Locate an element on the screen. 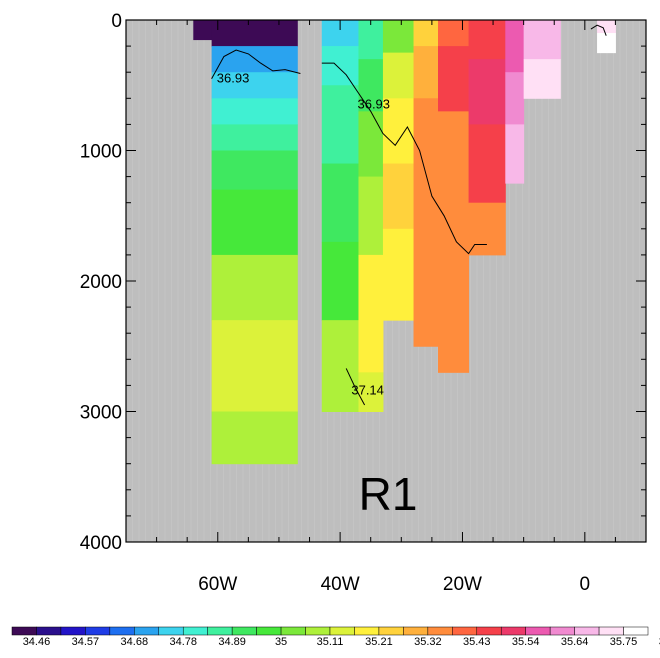  y-tick-label: 4000 is located at coordinates (101, 543).